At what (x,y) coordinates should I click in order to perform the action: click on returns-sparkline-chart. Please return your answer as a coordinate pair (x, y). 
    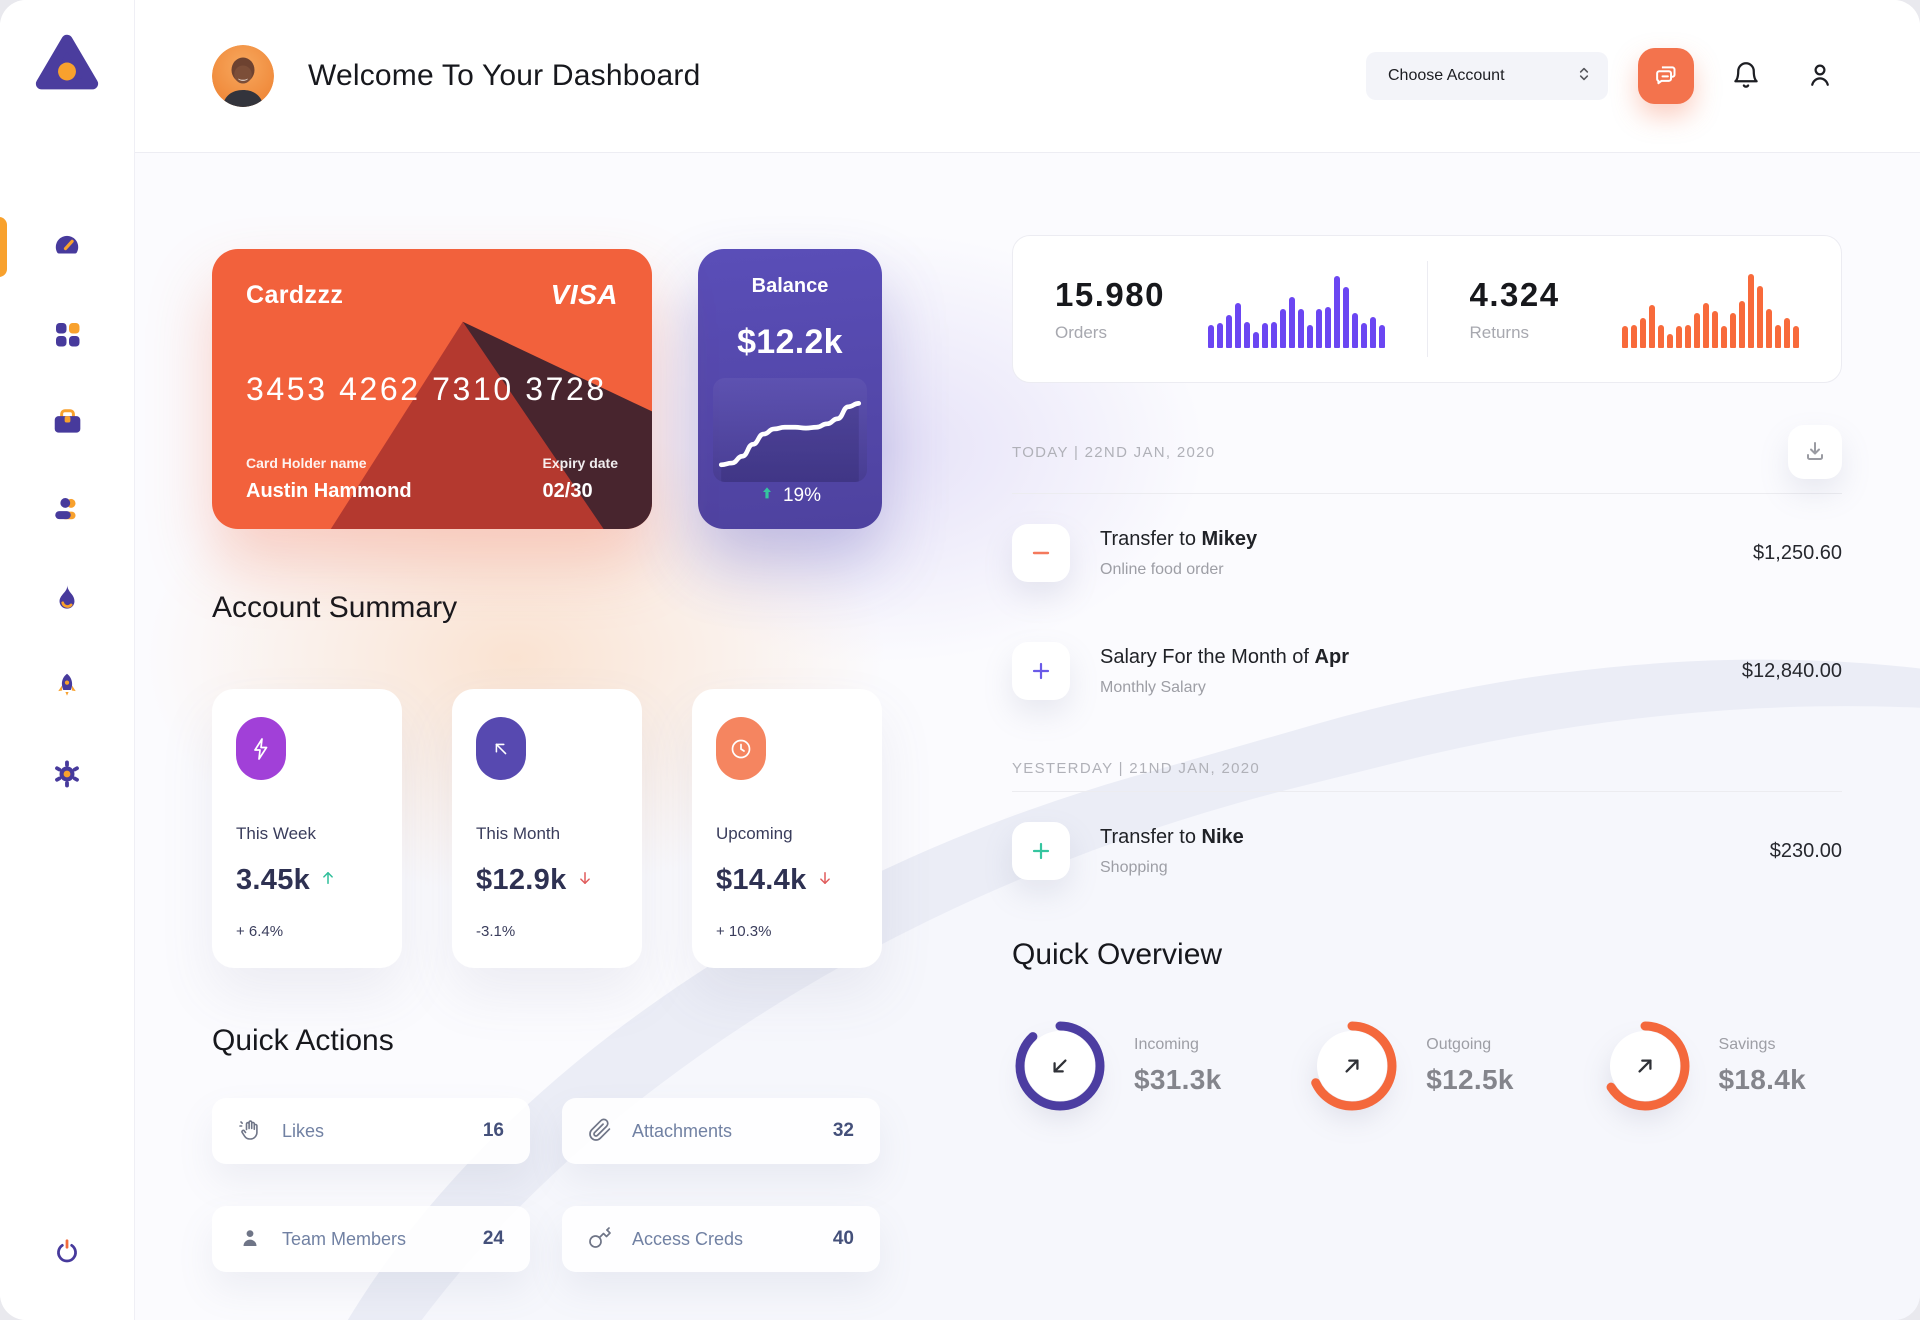
    Looking at the image, I should click on (1710, 309).